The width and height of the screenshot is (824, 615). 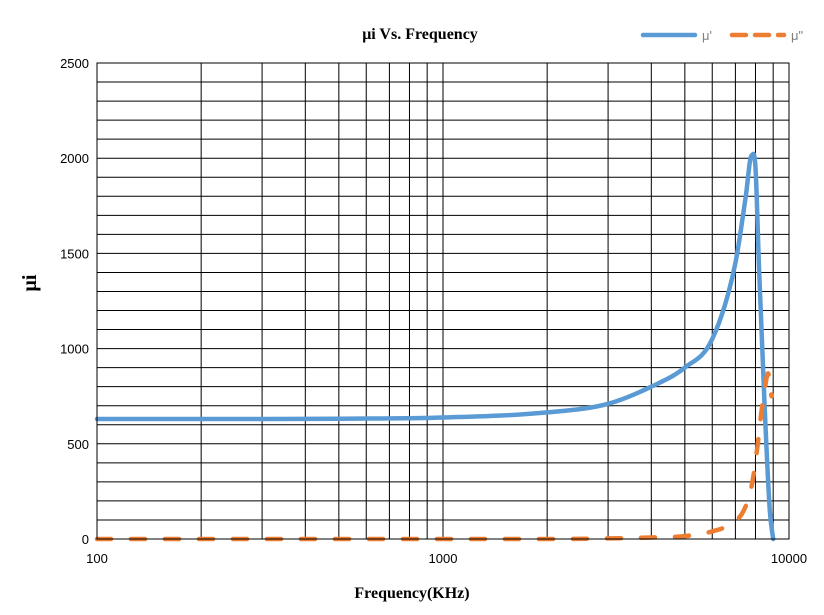 I want to click on legend-label-mu-double-prime: μ", so click(x=797, y=35).